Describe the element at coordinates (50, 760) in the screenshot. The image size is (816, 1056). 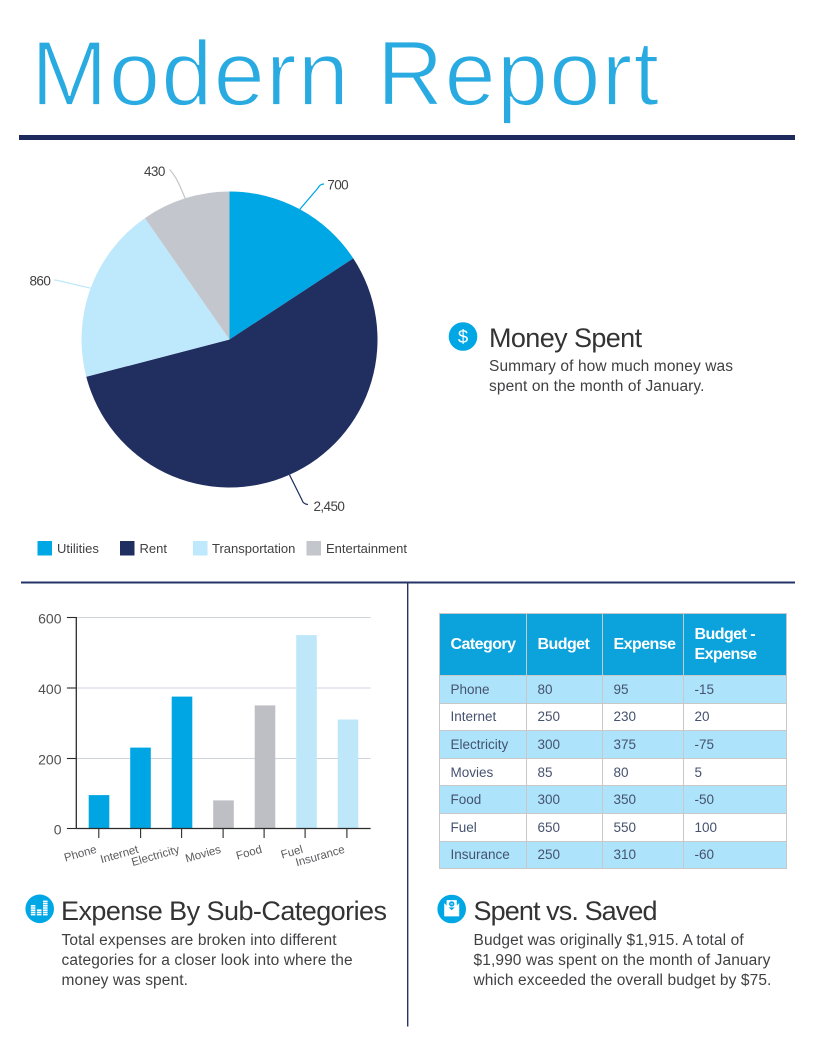
I see `svg-text: 200` at that location.